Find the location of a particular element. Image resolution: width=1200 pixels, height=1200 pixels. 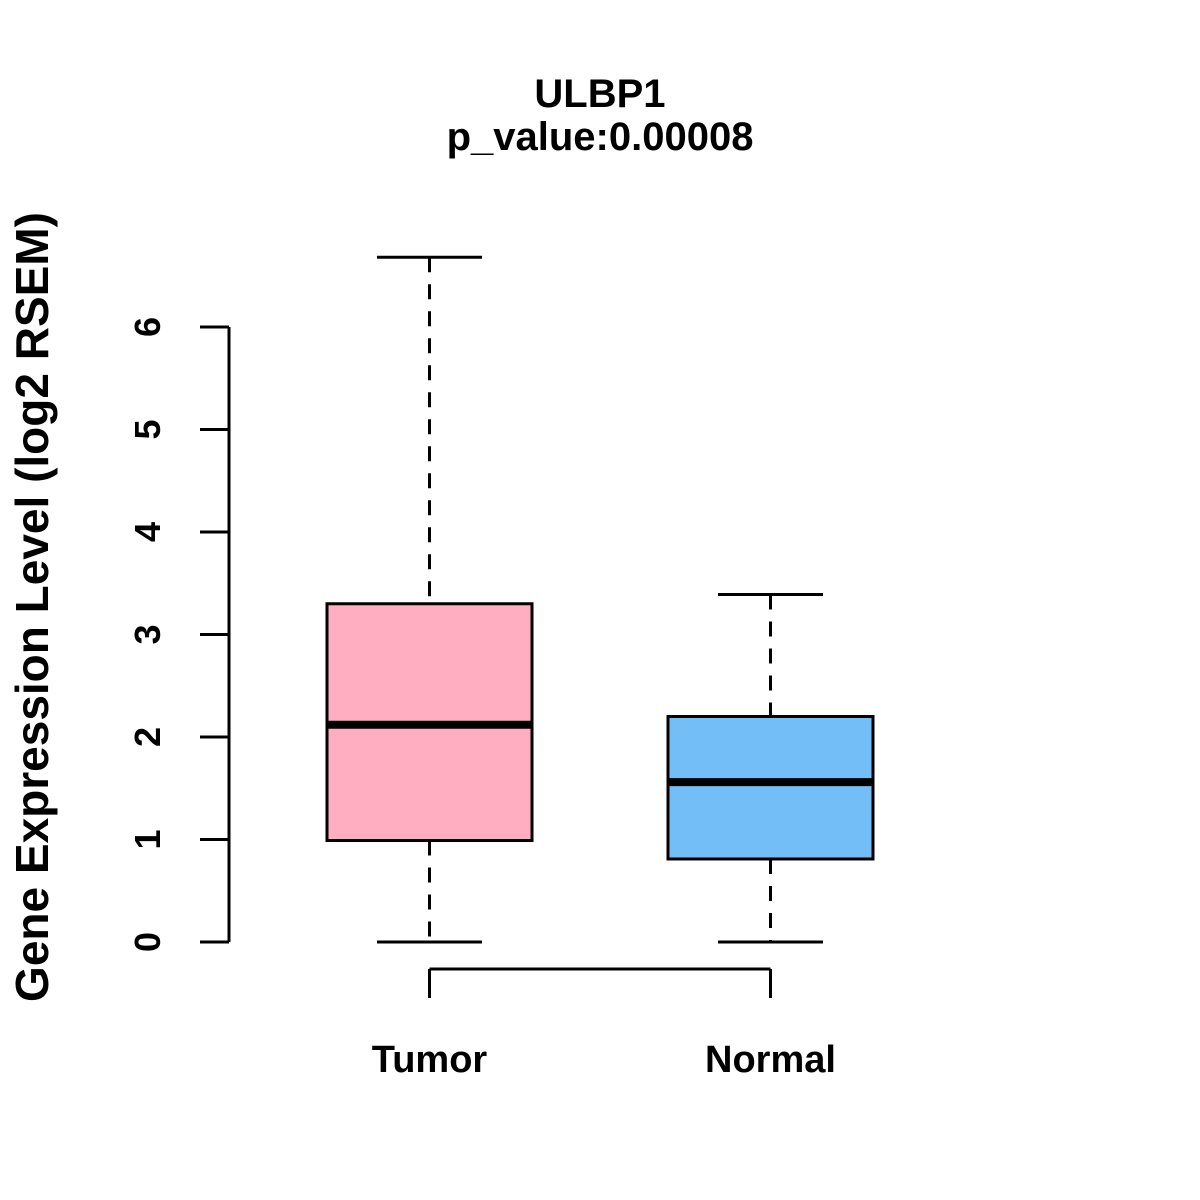

y-axis-tick-label: 5 is located at coordinates (147, 429).